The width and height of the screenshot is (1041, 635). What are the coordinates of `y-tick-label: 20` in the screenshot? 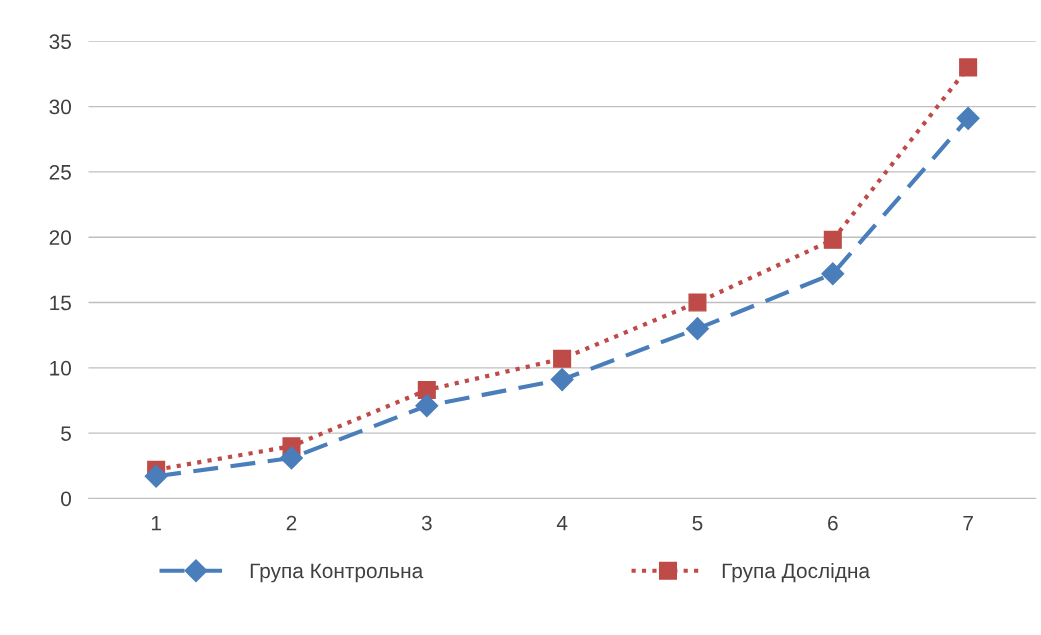 It's located at (60, 237).